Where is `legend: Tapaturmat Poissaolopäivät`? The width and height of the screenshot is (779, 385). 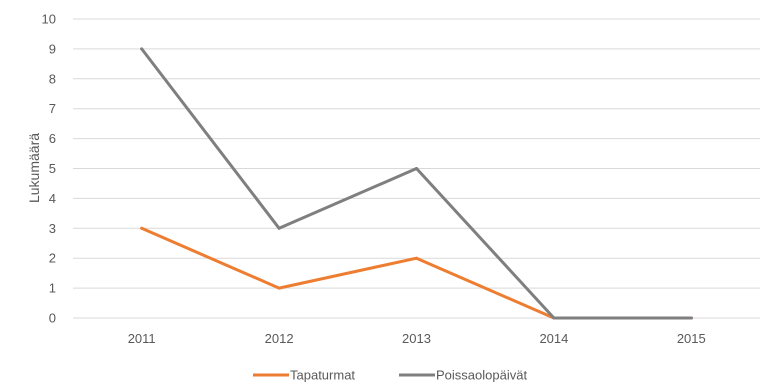
legend: Tapaturmat Poissaolopäivät is located at coordinates (390, 375).